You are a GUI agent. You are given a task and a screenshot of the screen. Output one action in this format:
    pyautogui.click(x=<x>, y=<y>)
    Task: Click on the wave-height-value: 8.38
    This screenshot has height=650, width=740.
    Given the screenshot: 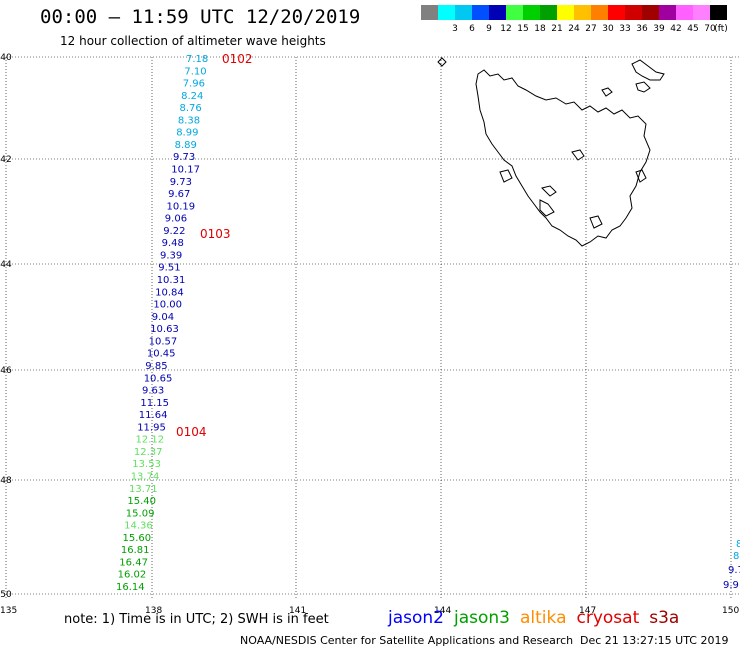 What is the action you would take?
    pyautogui.click(x=189, y=120)
    